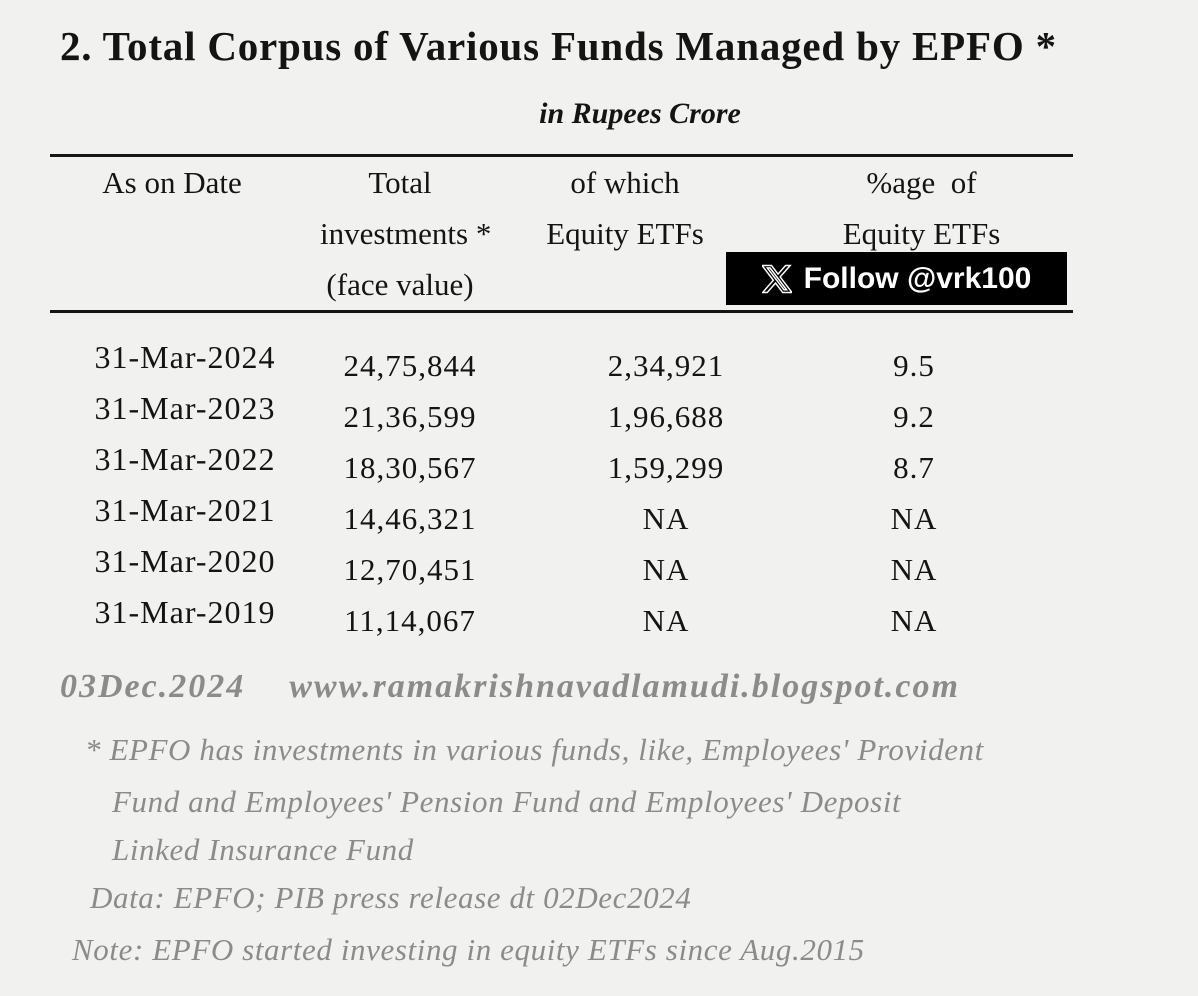 This screenshot has height=996, width=1198. What do you see at coordinates (185, 357) in the screenshot?
I see `cell-as-on-date: 31-Mar-2024` at bounding box center [185, 357].